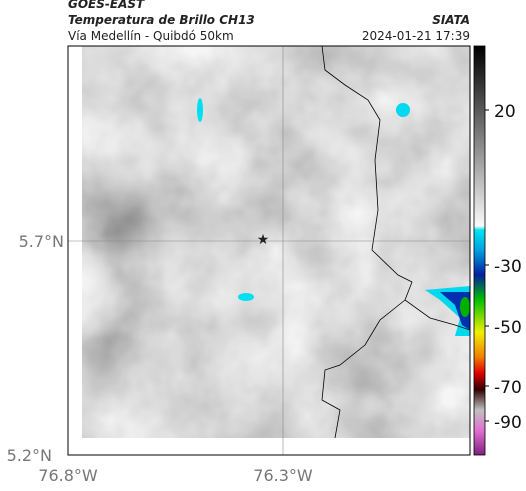 The image size is (526, 491). Describe the element at coordinates (508, 328) in the screenshot. I see `colorbar-label: -50` at that location.